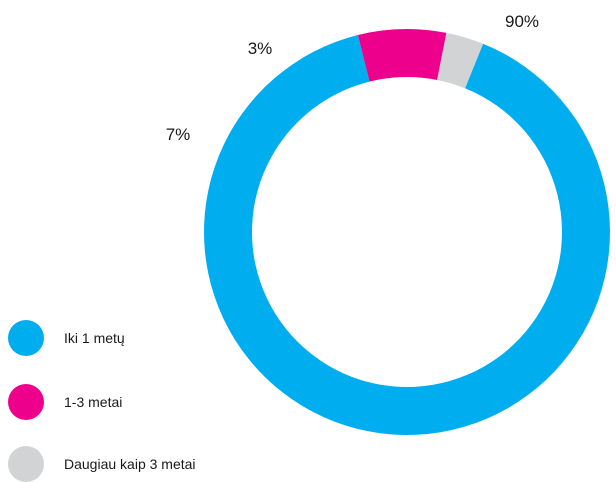  Describe the element at coordinates (178, 134) in the screenshot. I see `slice-value-label: 7%` at that location.